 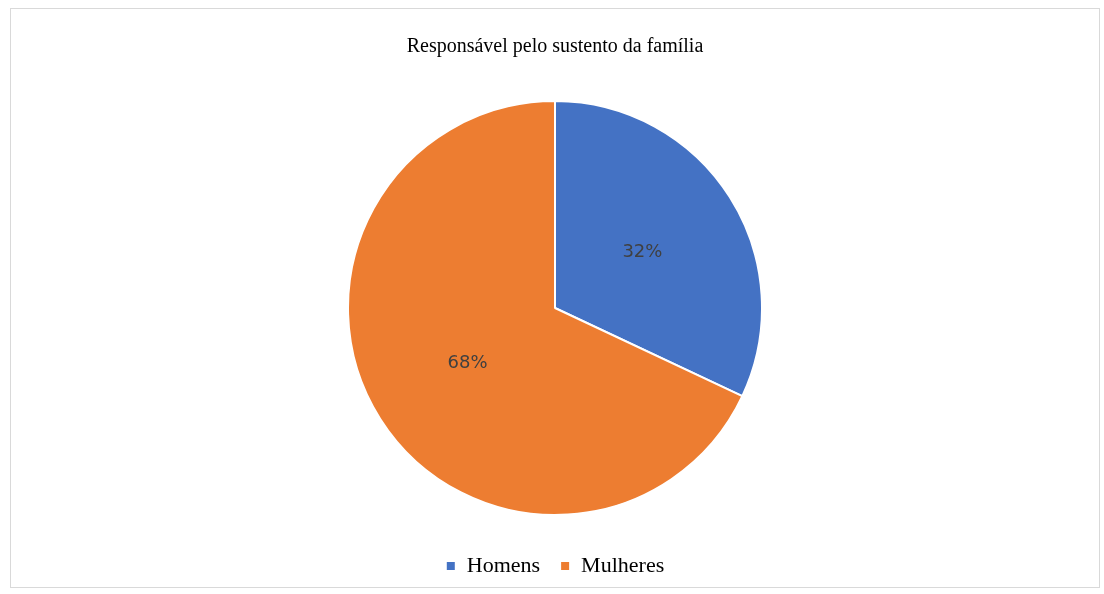 I want to click on chart-title: Responsável pelo sustento da família, so click(x=555, y=46).